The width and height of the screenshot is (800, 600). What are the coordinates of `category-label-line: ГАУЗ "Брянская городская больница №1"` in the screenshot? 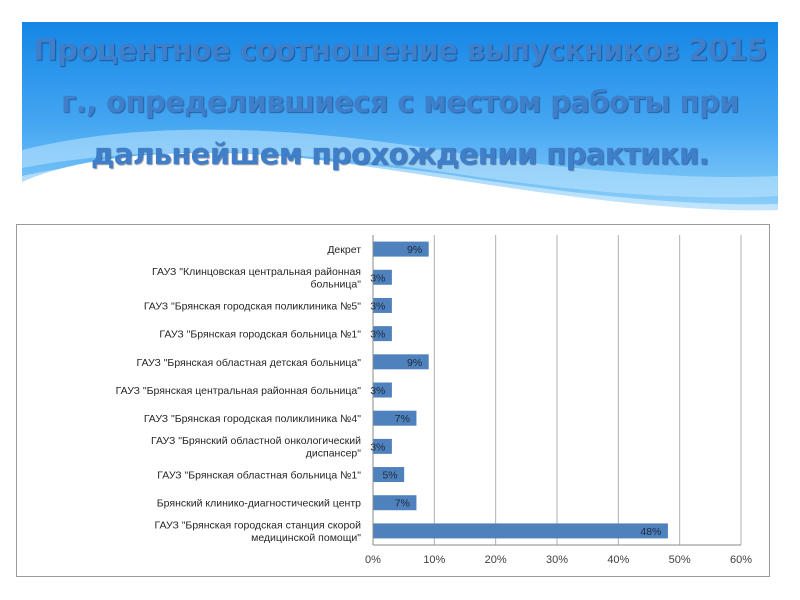 It's located at (260, 335).